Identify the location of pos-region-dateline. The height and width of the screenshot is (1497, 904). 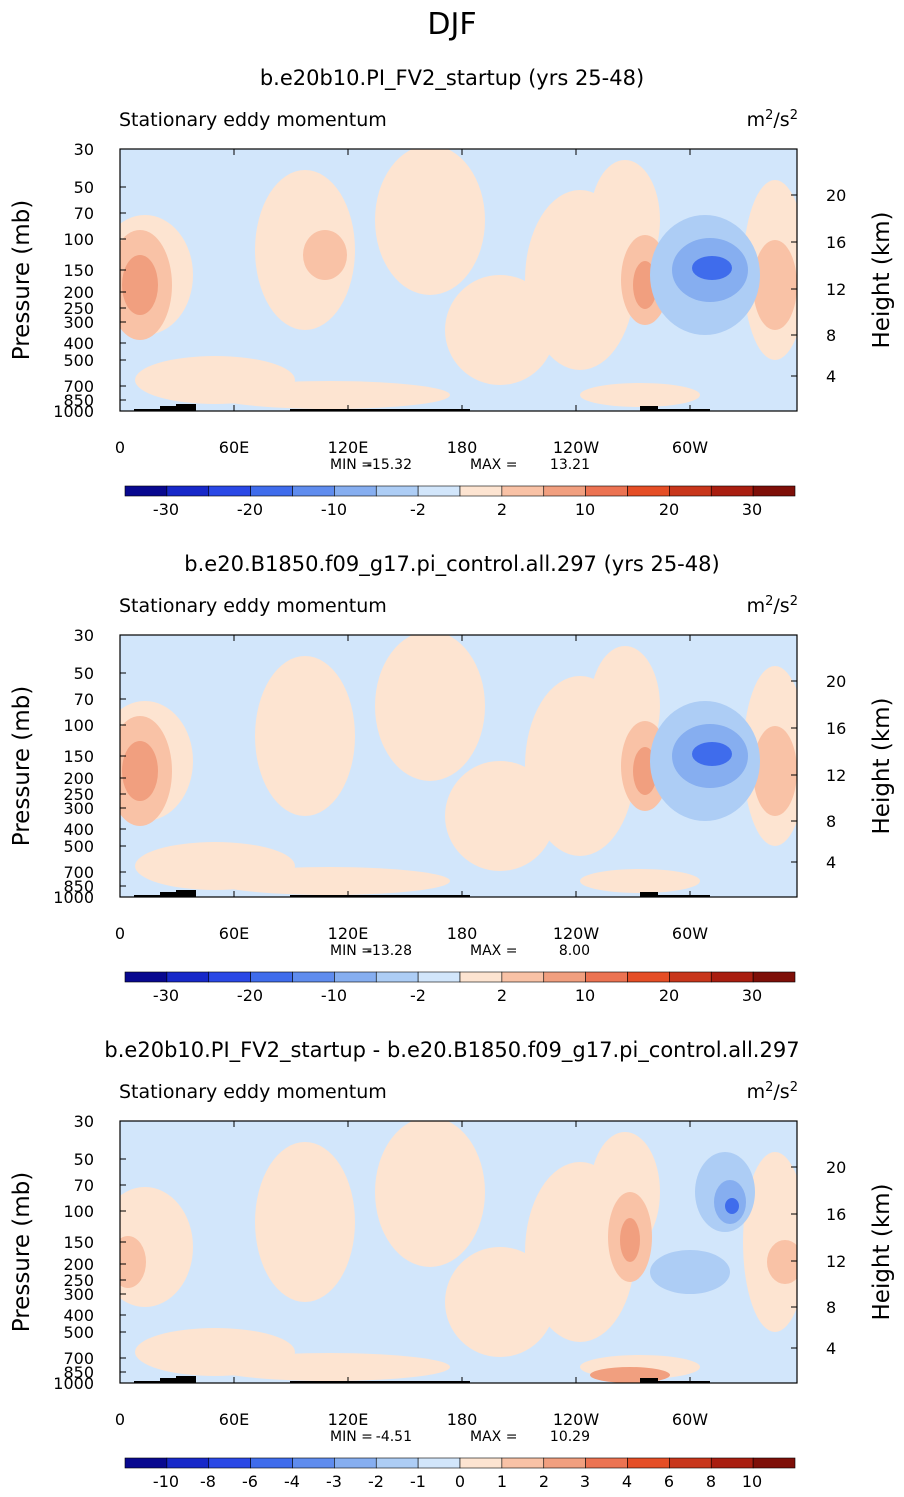
(430, 1194).